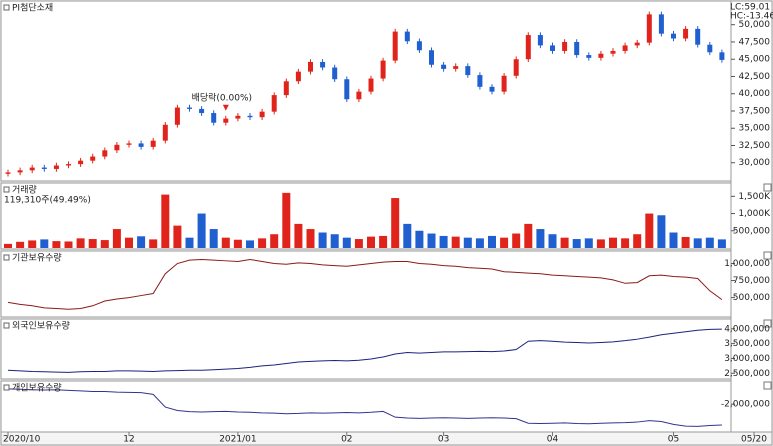 The image size is (773, 446). I want to click on x-axis-area, so click(386, 438).